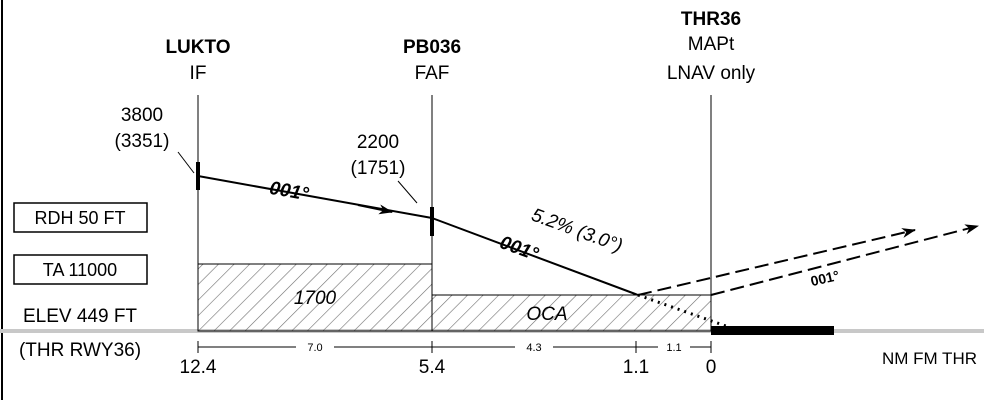 The image size is (984, 400). I want to click on oca-label: OCA, so click(546, 314).